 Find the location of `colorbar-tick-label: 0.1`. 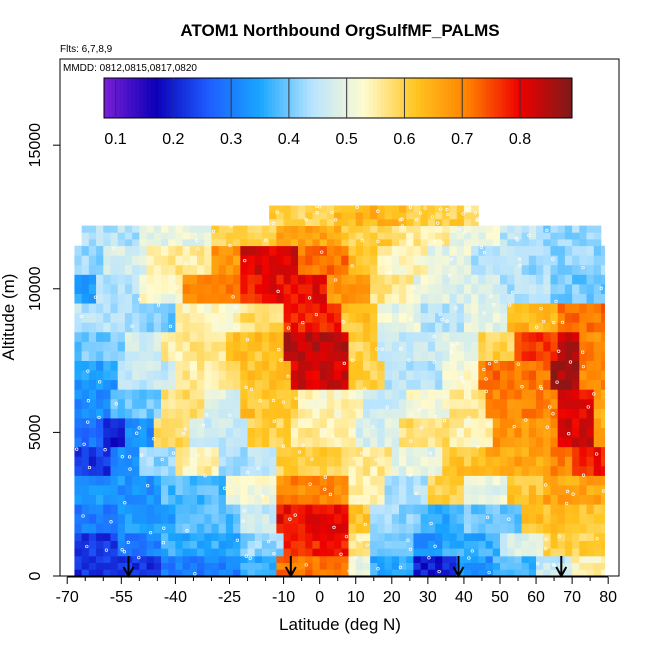

colorbar-tick-label: 0.1 is located at coordinates (115, 139).